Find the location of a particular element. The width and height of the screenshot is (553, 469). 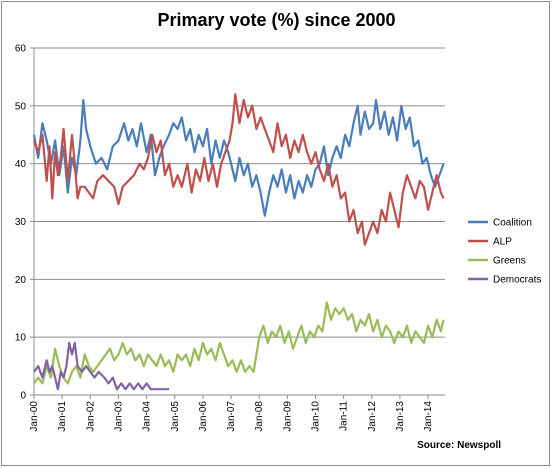

x-tick-label: Jan-04 is located at coordinates (147, 416).